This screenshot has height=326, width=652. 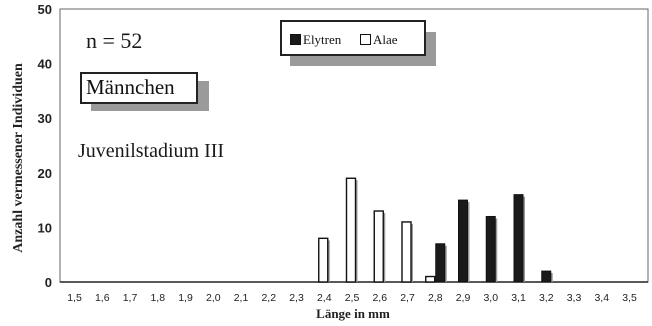 What do you see at coordinates (490, 298) in the screenshot?
I see `x-tick-label: 3,0` at bounding box center [490, 298].